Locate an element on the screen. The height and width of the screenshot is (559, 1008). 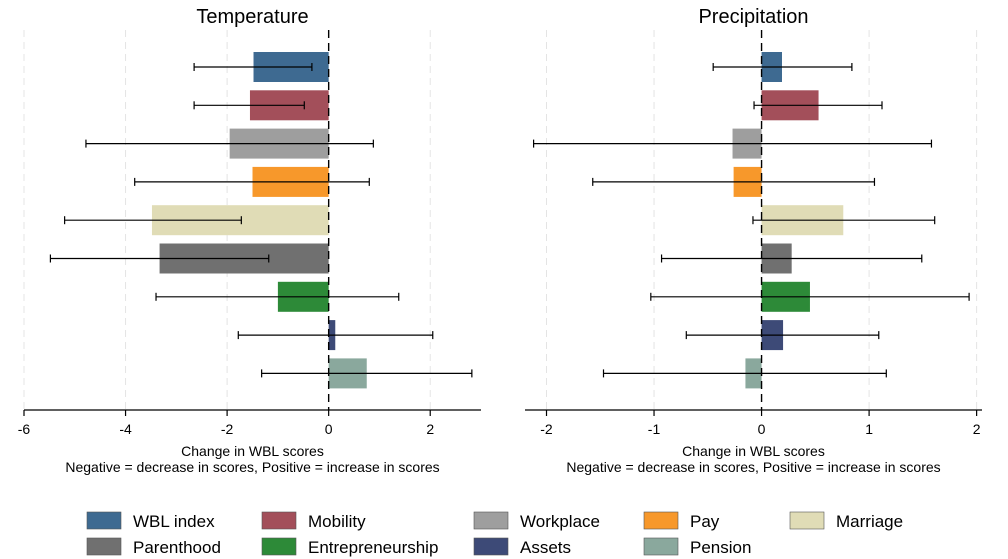
legend-label: Assets is located at coordinates (545, 547).